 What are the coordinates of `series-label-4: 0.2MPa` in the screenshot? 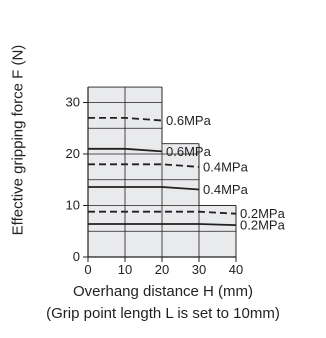 It's located at (263, 213).